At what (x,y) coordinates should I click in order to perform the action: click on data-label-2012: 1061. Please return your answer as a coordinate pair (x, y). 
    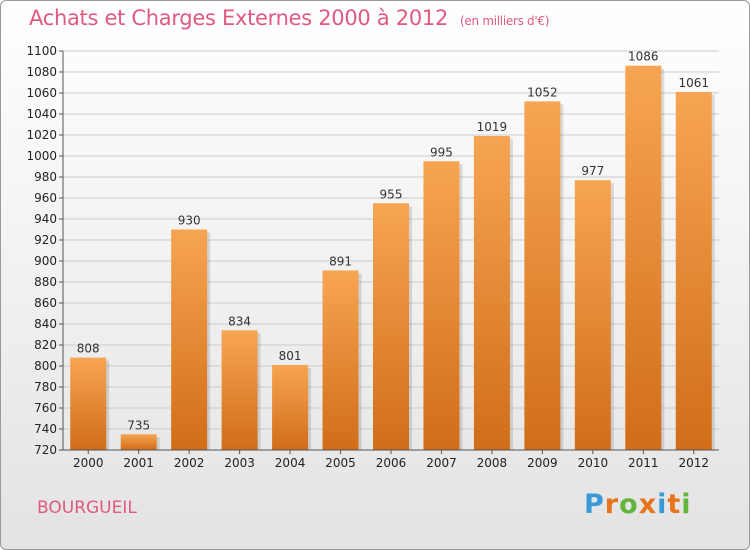
    Looking at the image, I should click on (693, 83).